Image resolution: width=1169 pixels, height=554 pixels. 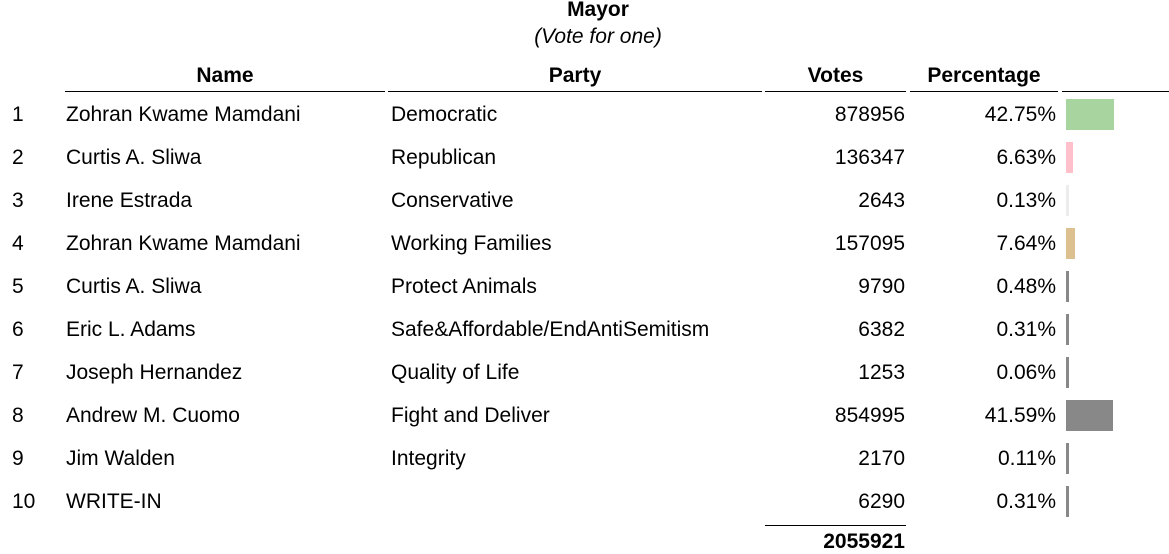 I want to click on rank: 8, so click(x=18, y=415).